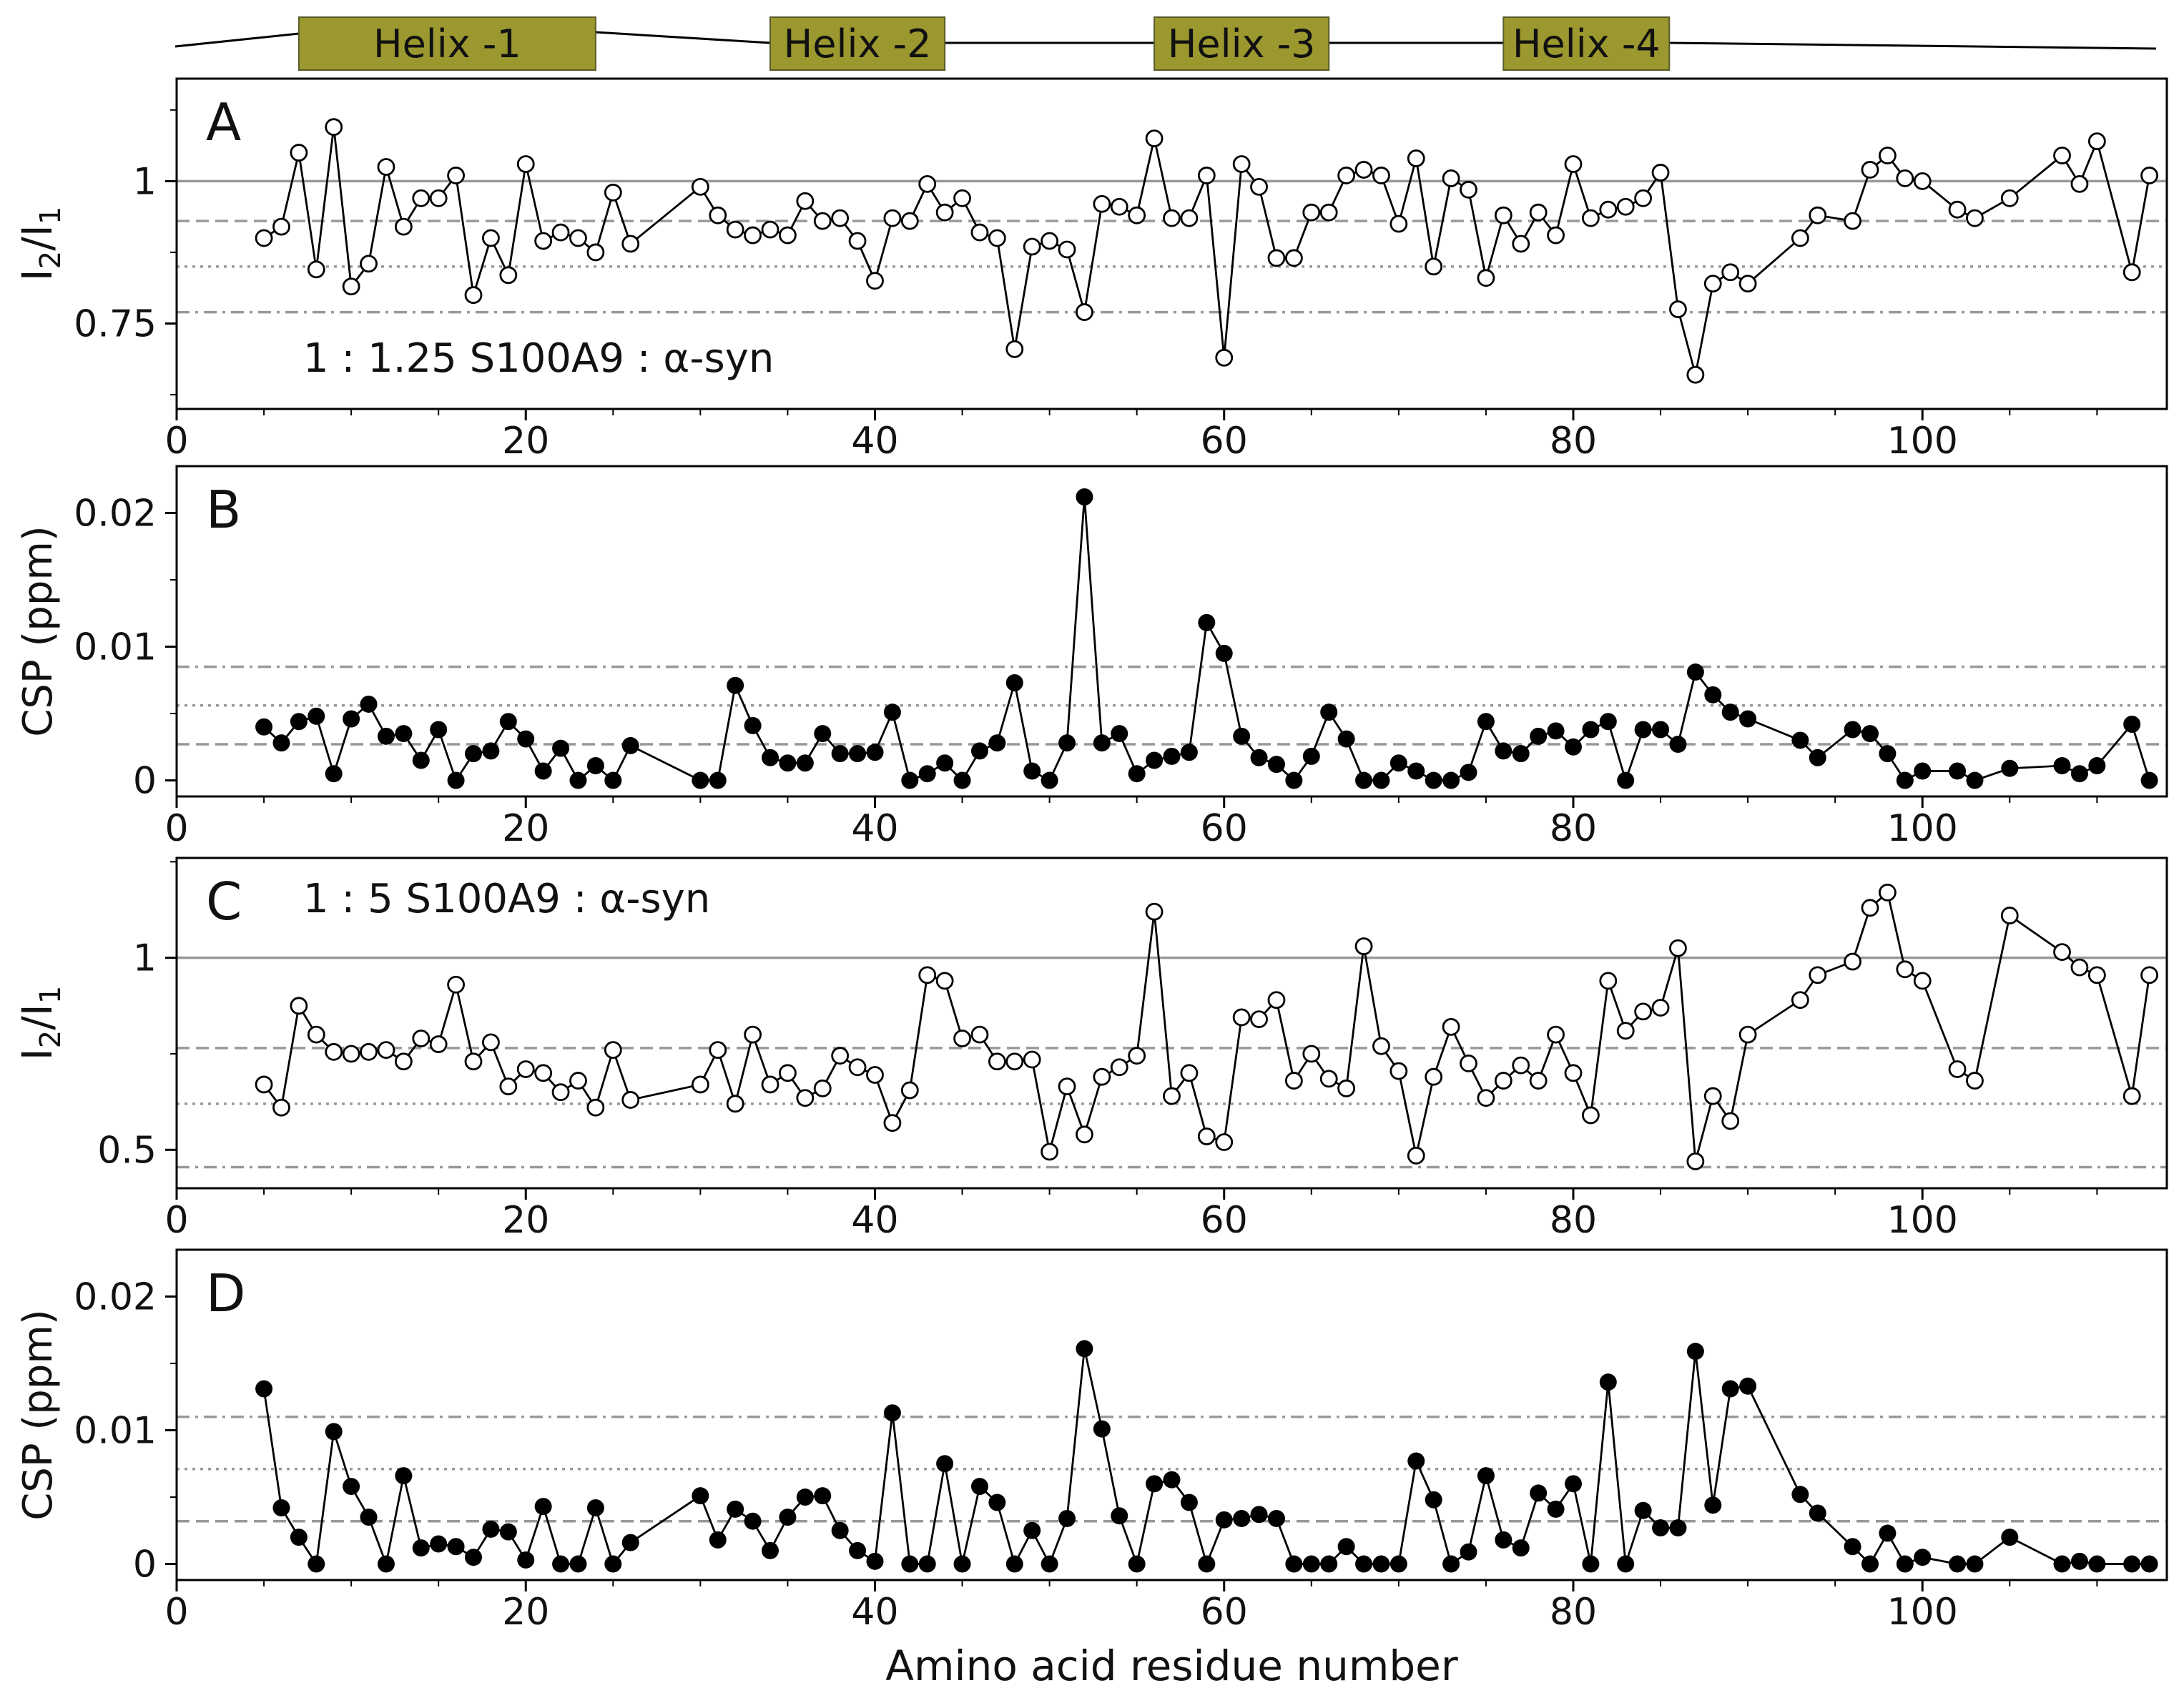 This screenshot has width=2184, height=1703. What do you see at coordinates (116, 1296) in the screenshot?
I see `y-tick-label: 0.02` at bounding box center [116, 1296].